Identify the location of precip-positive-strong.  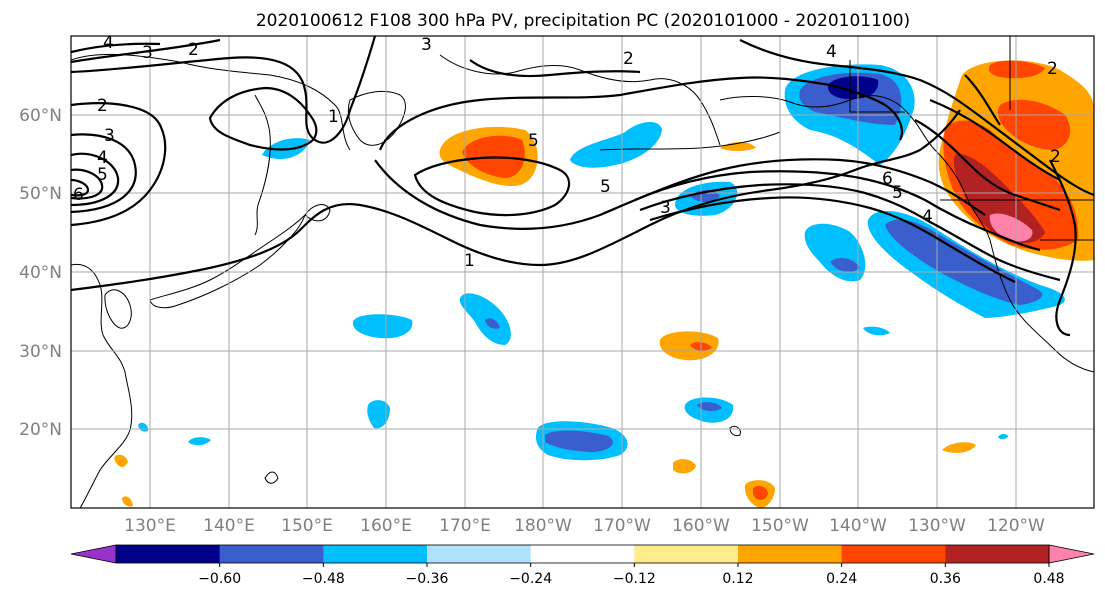
(999, 199).